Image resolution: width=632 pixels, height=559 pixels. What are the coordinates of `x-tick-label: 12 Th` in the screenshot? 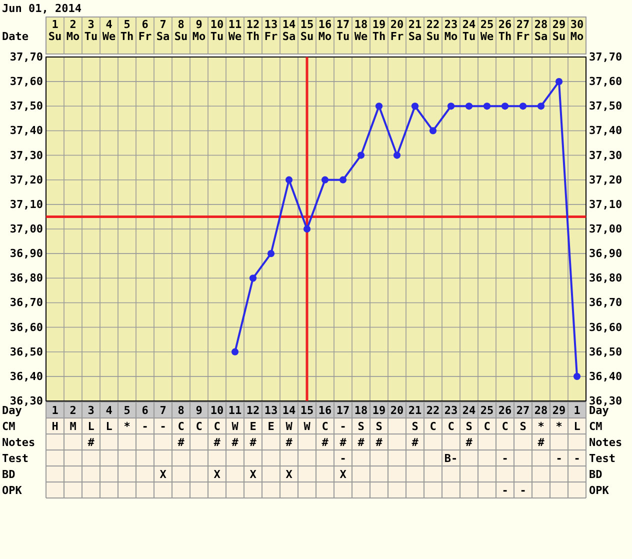 It's located at (253, 30).